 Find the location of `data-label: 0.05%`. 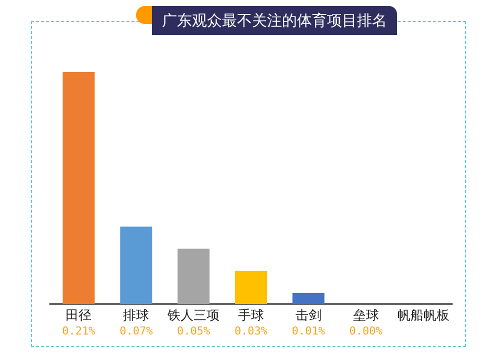

data-label: 0.05% is located at coordinates (193, 331).